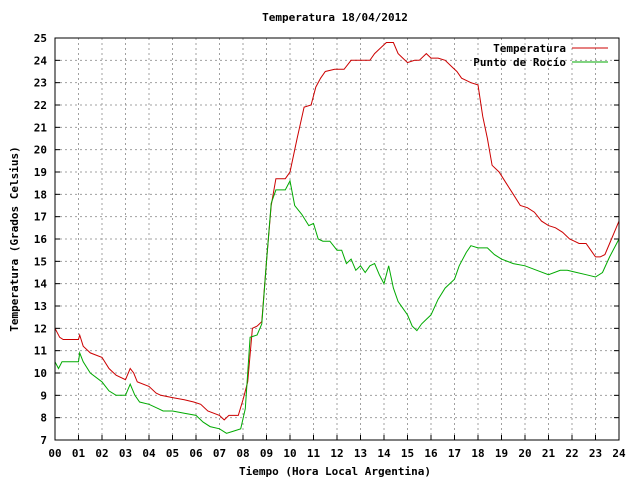 The height and width of the screenshot is (480, 640). I want to click on x-tick-label: 18, so click(477, 453).